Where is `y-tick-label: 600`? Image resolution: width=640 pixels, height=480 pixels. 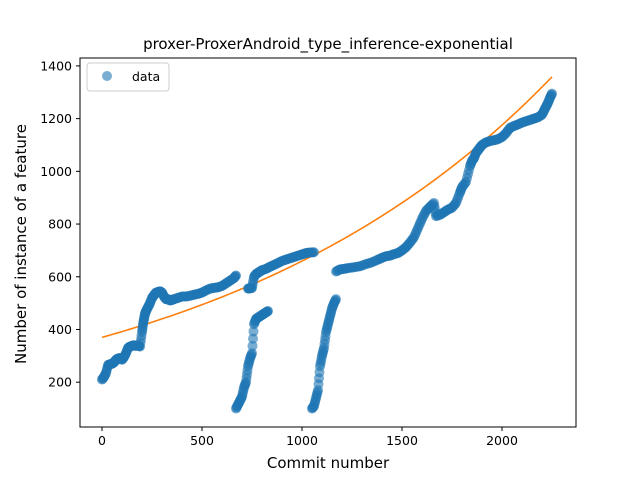 y-tick-label: 600 is located at coordinates (60, 276).